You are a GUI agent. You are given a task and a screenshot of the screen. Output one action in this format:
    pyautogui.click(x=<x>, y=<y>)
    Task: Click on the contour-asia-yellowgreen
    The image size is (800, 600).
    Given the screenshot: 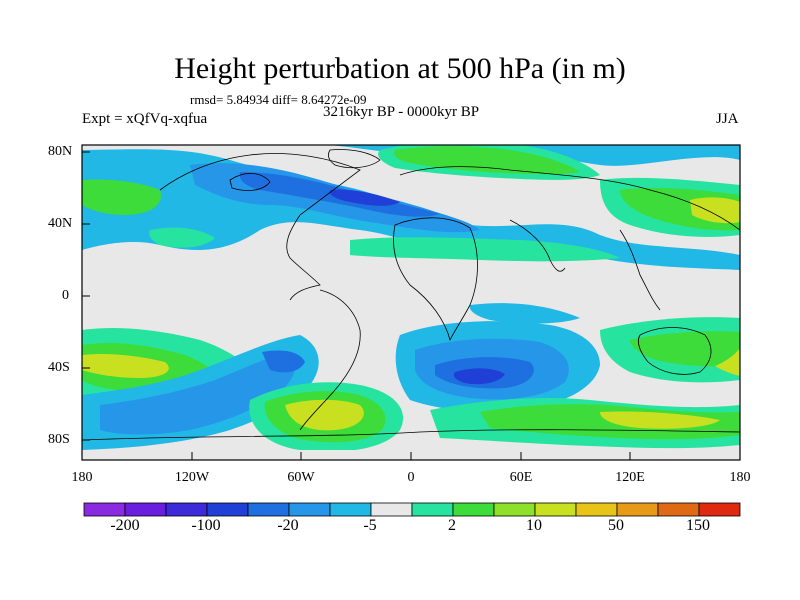 What is the action you would take?
    pyautogui.click(x=715, y=210)
    